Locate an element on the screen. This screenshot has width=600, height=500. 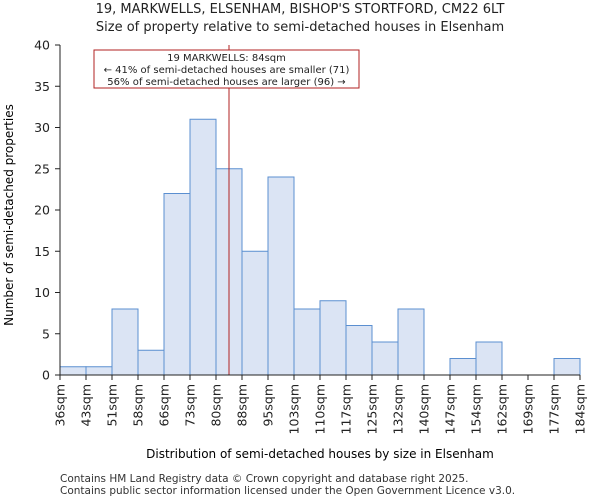
bar-58sqm is located at coordinates (151, 362).